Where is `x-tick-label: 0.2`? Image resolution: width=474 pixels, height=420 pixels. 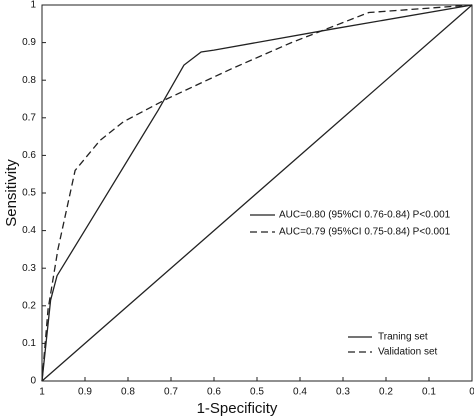
x-tick-label: 0.2 is located at coordinates (386, 392).